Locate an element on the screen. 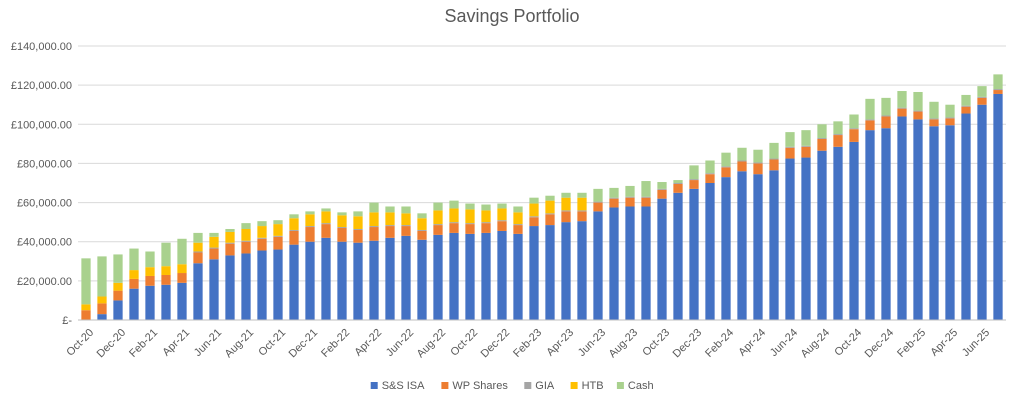 This screenshot has width=1024, height=406. legend-label-s-s-isa: S&S ISA is located at coordinates (403, 386).